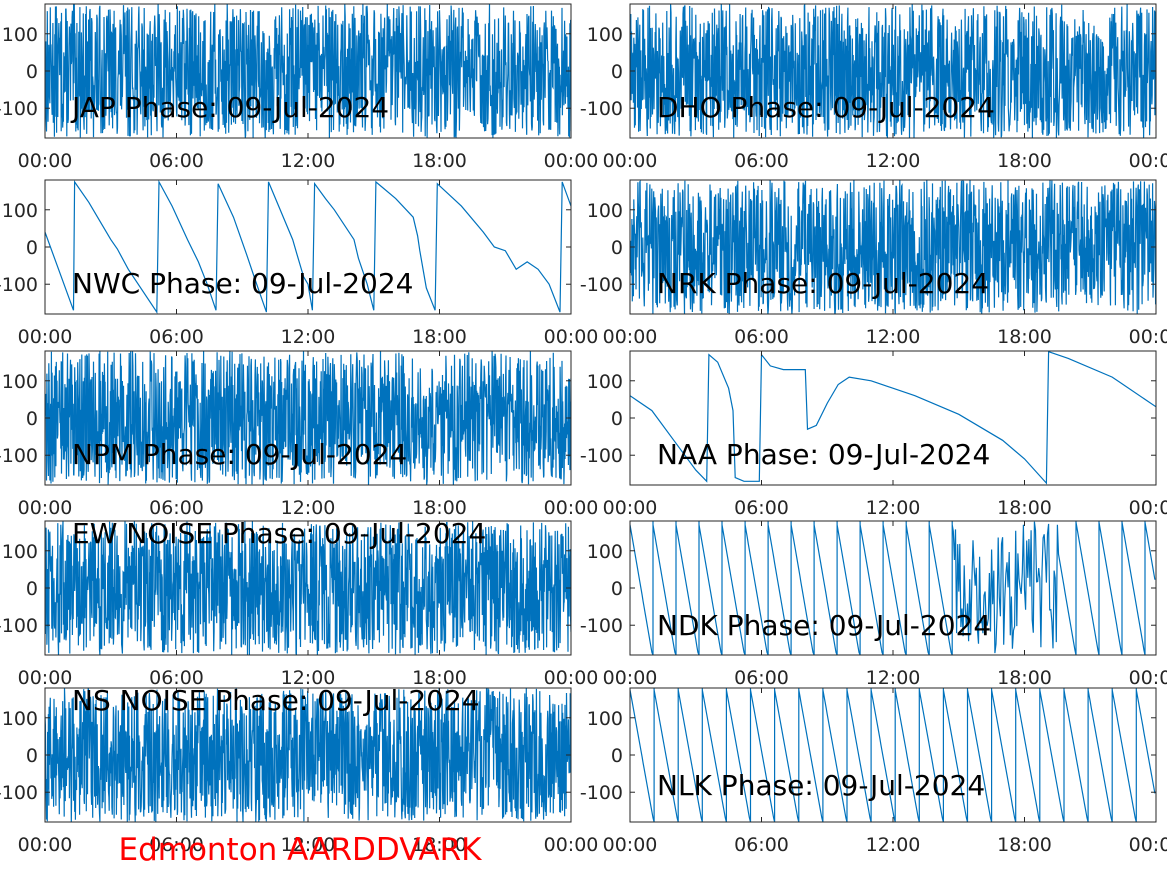 The height and width of the screenshot is (875, 1167). What do you see at coordinates (300, 850) in the screenshot?
I see `footer-station-label: Edmonton AARDDVARK` at bounding box center [300, 850].